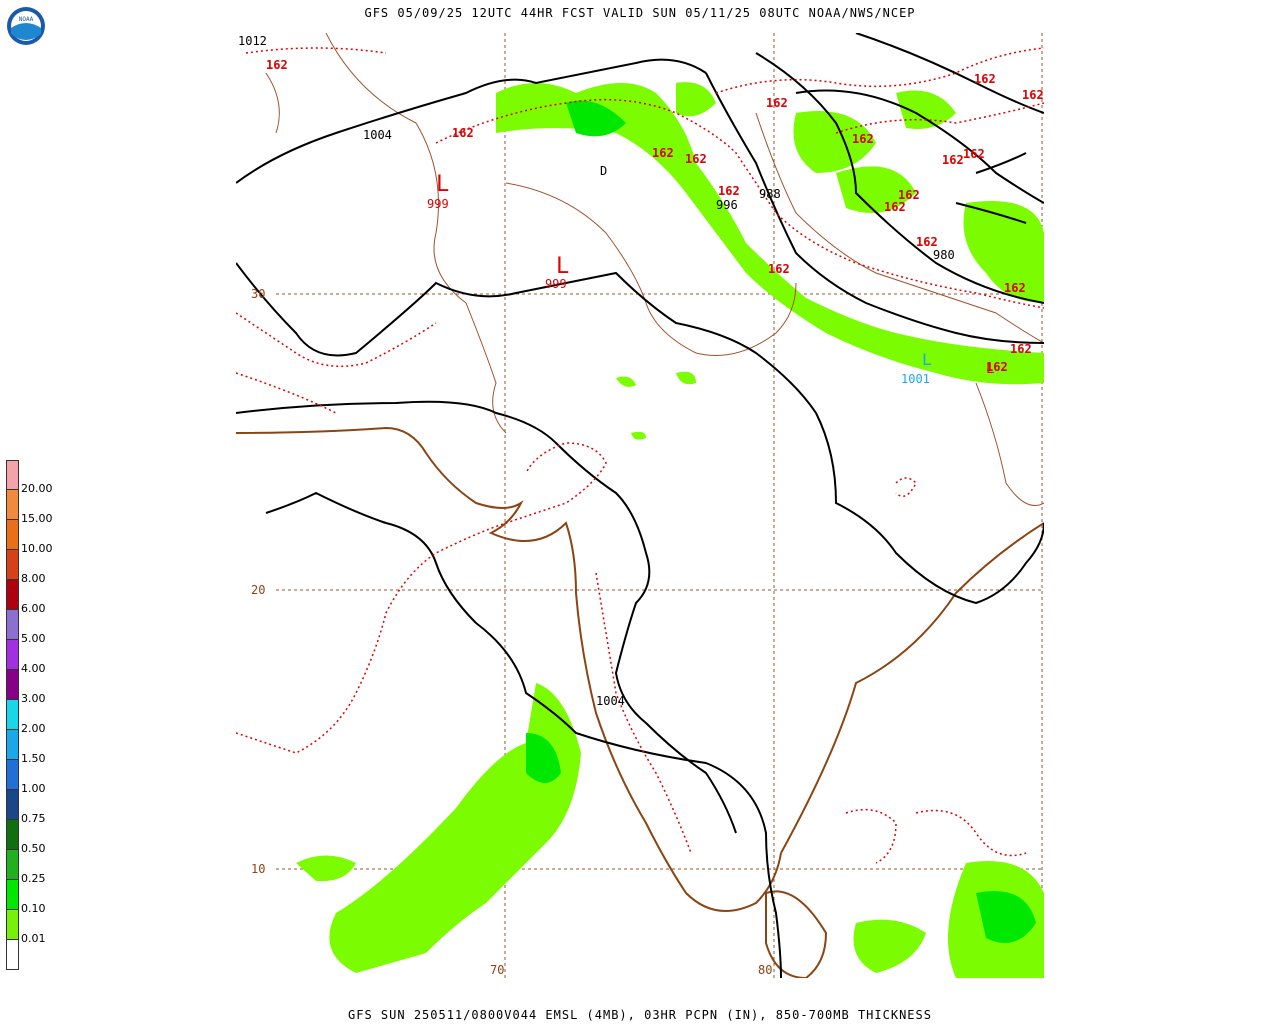 This screenshot has height=1024, width=1280. Describe the element at coordinates (33, 788) in the screenshot. I see `legend-label: 1.00` at that location.